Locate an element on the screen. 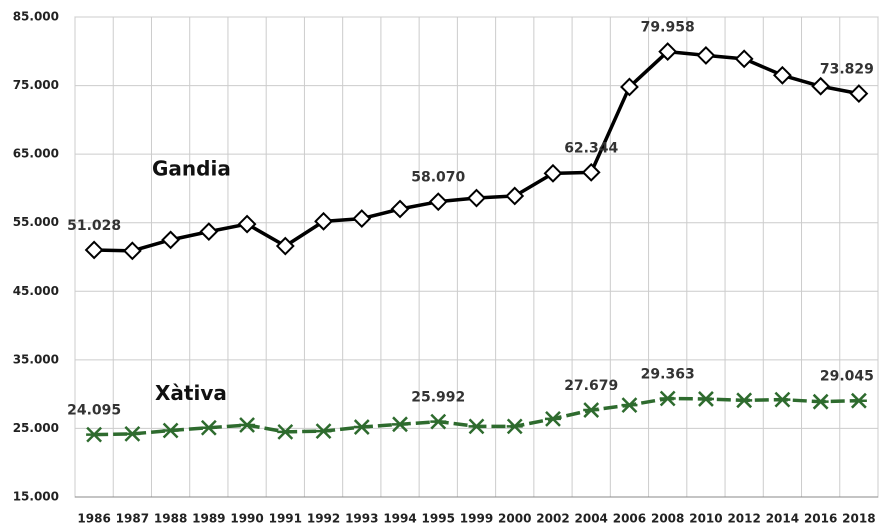 Image resolution: width=881 pixels, height=525 pixels. y-tick-label: 55.000 is located at coordinates (36, 222).